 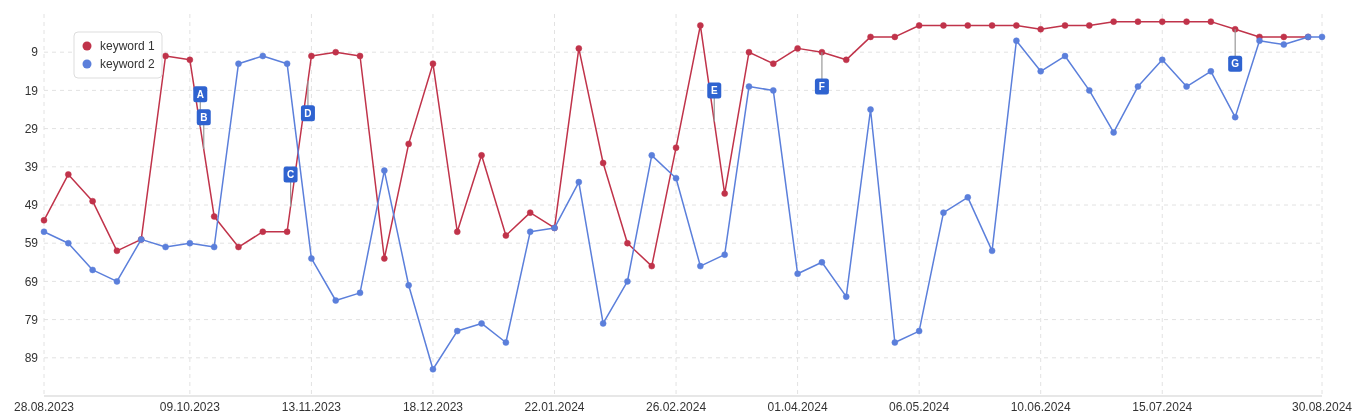 I want to click on y-tick-label: 59, so click(x=31, y=243).